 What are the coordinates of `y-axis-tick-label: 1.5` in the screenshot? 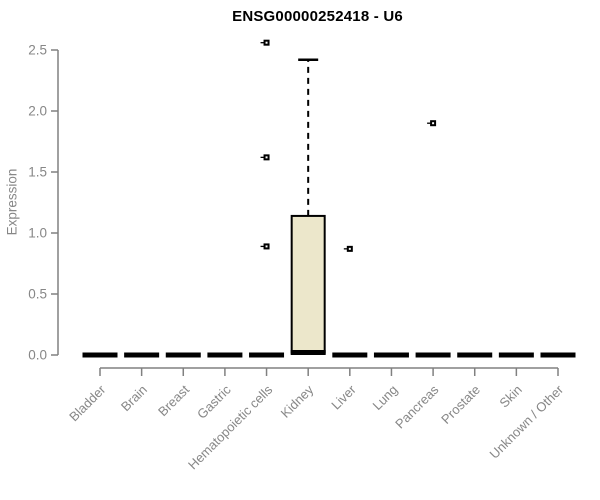 It's located at (37, 172).